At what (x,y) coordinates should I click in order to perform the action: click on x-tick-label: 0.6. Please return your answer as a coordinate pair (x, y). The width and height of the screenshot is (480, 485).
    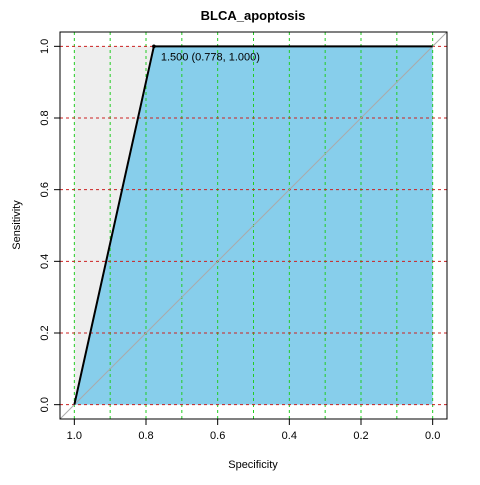
    Looking at the image, I should click on (217, 436).